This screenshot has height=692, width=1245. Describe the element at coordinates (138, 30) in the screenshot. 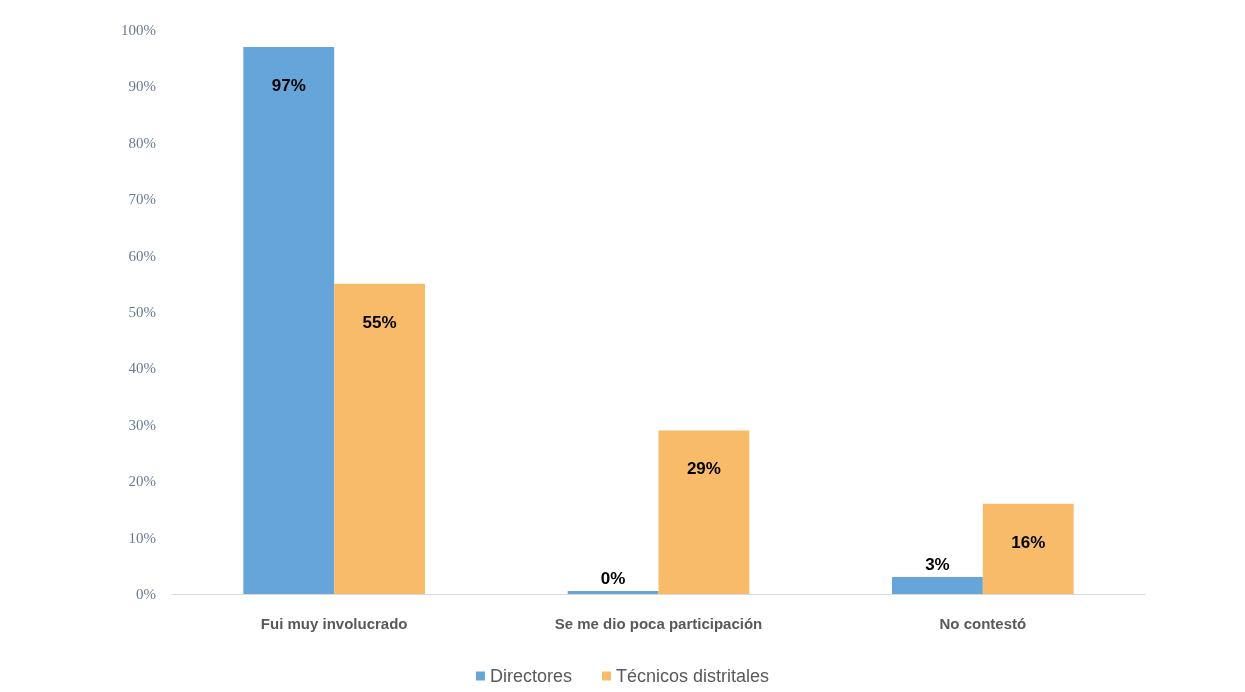

I see `y-tick-label: 100%` at that location.